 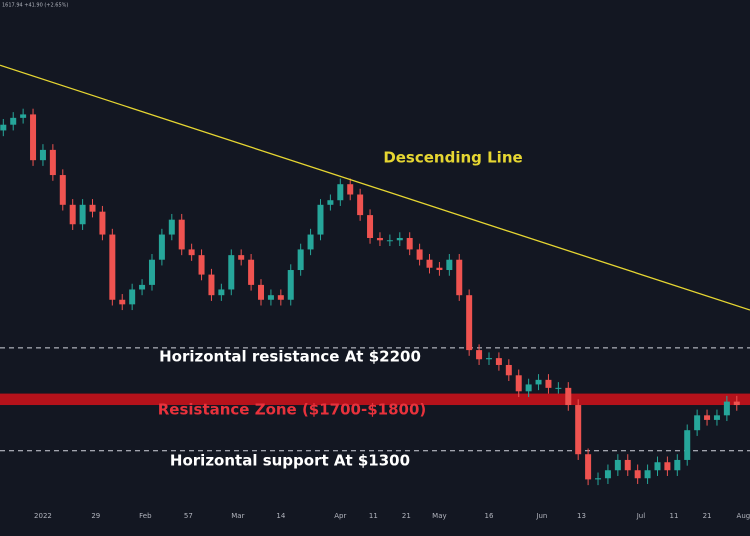 What do you see at coordinates (280, 516) in the screenshot?
I see `x-tick-label: 14` at bounding box center [280, 516].